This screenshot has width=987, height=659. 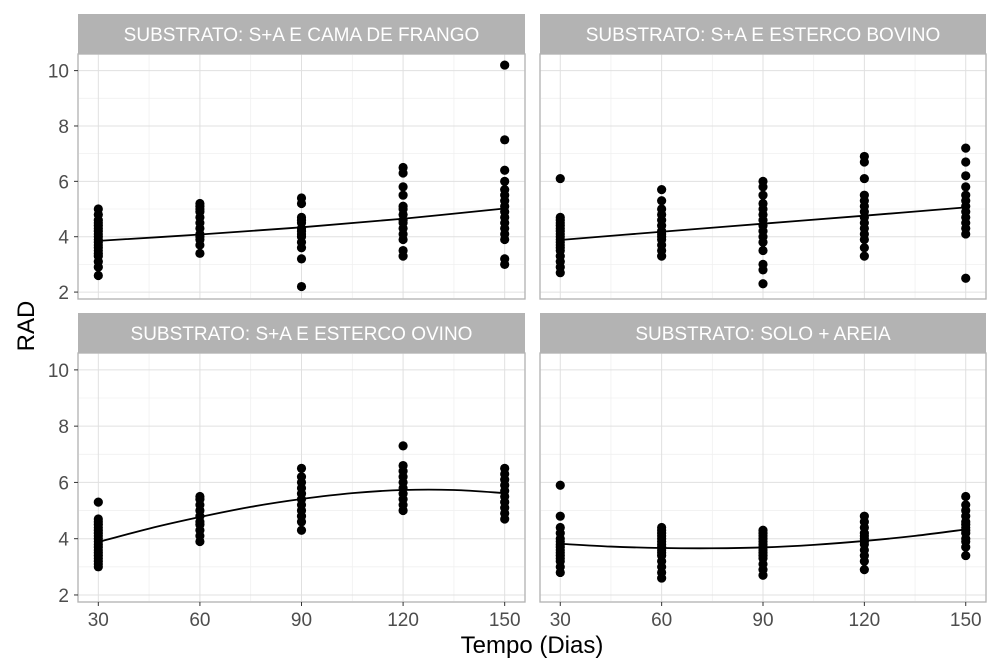 I want to click on facet-title: SUBSTRATO: SOLO + AREIA, so click(x=763, y=334).